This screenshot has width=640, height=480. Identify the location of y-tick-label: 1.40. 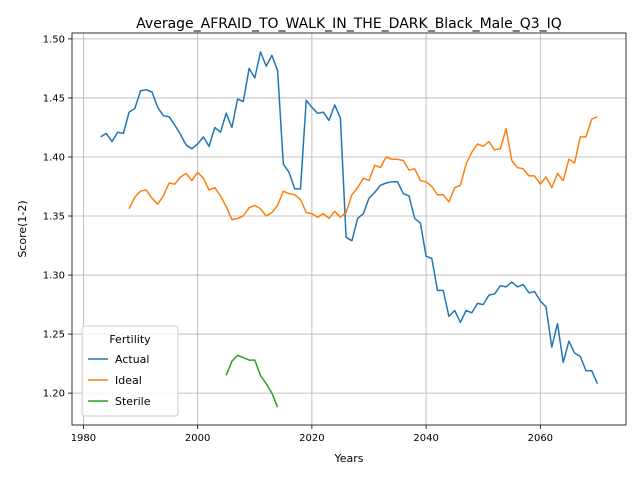
(54, 157).